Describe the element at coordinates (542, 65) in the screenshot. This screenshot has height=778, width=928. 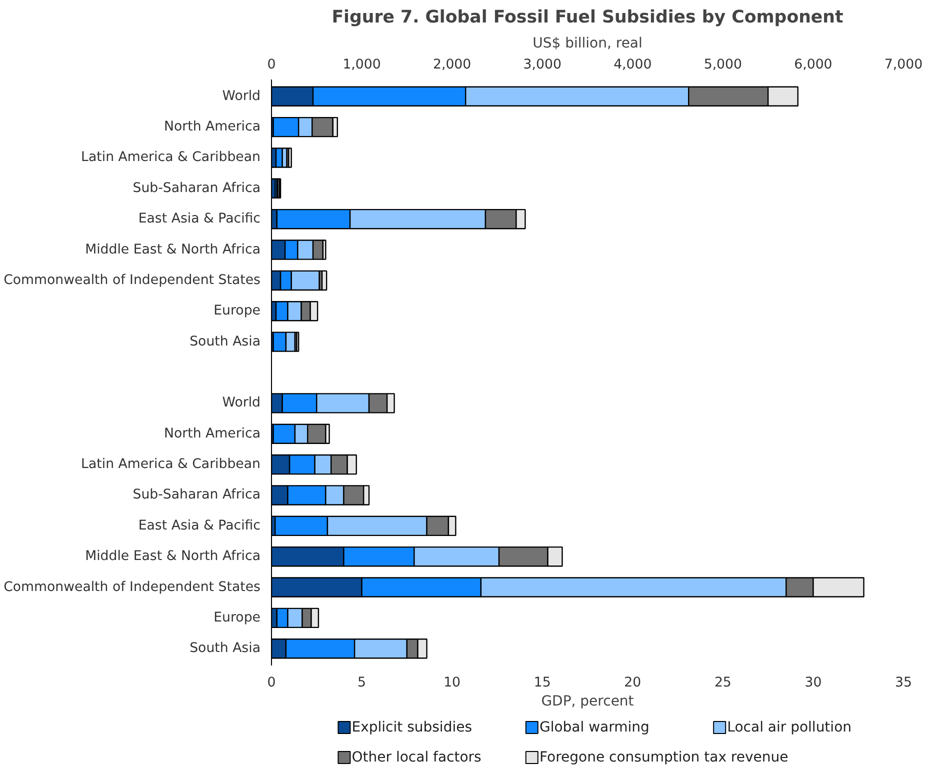
I see `x-tick-label: 3,000` at that location.